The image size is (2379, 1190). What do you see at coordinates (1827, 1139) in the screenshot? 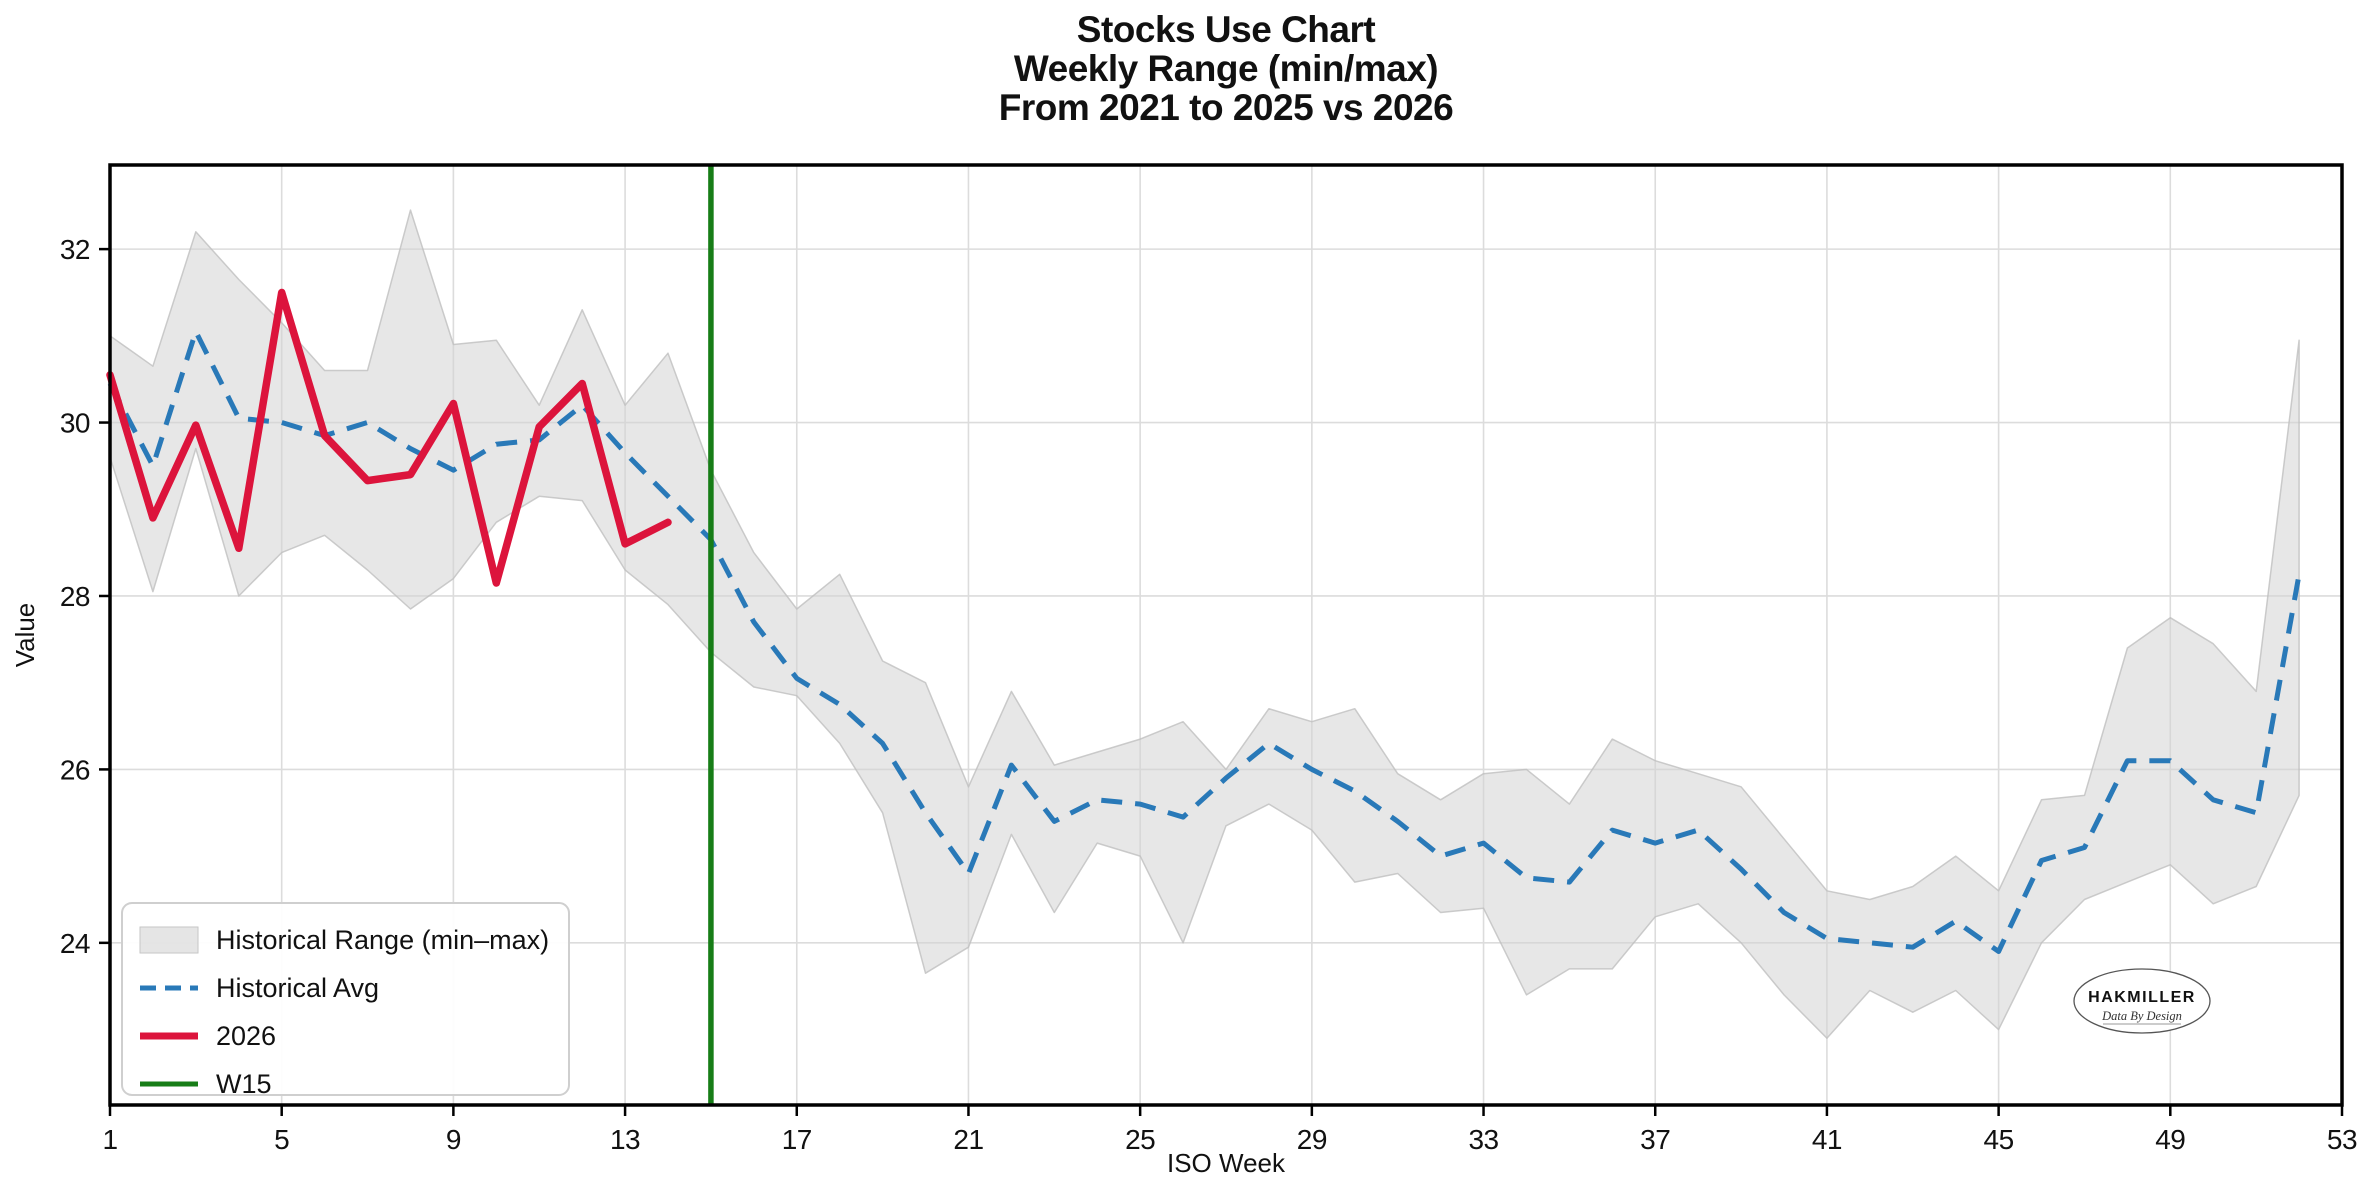
I see `x-tick-label-41: 41` at bounding box center [1827, 1139].